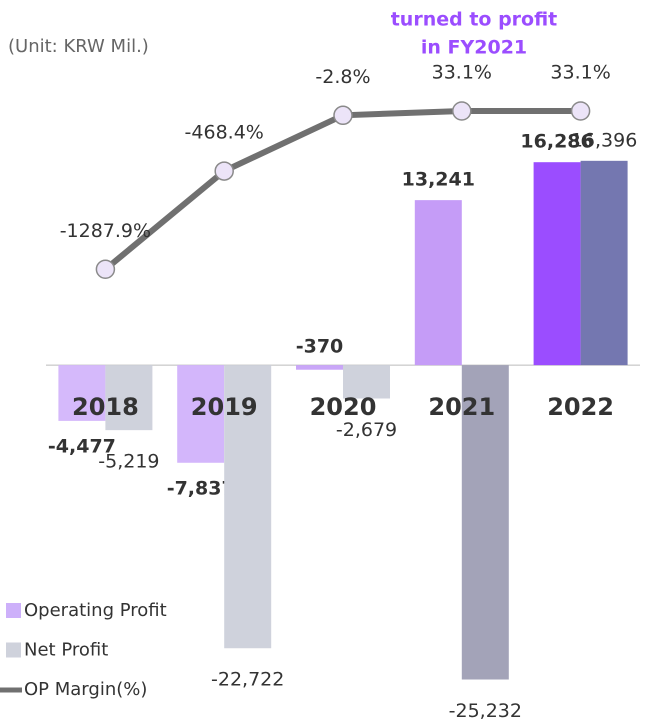 Image resolution: width=660 pixels, height=723 pixels. I want to click on x-tick-label: 2022, so click(580, 407).